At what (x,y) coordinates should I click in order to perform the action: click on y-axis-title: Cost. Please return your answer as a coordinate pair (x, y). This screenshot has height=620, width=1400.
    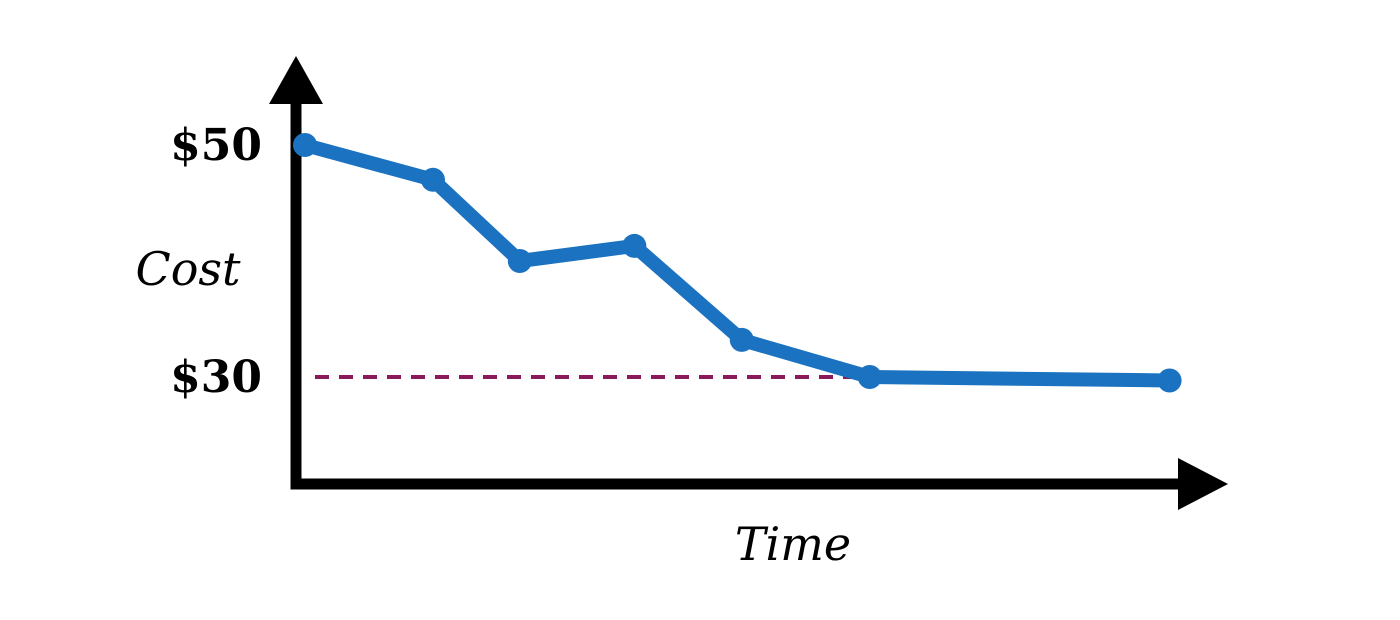
    Looking at the image, I should click on (188, 269).